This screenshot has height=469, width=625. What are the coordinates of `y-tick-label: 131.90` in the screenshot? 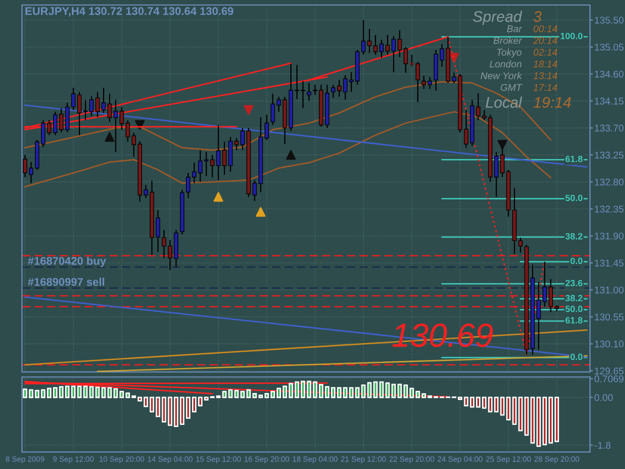 It's located at (609, 236).